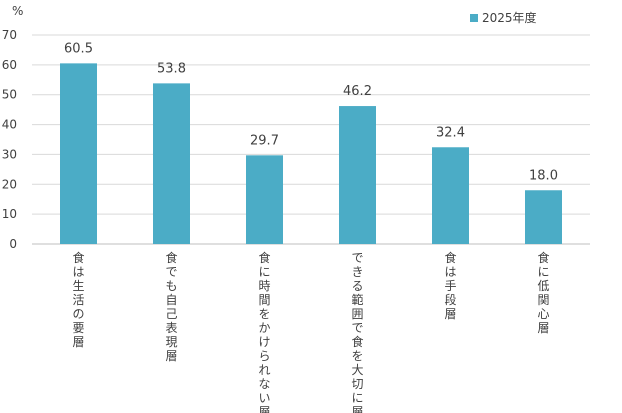 The height and width of the screenshot is (413, 622). Describe the element at coordinates (13, 244) in the screenshot. I see `y-tick-label: 0` at that location.